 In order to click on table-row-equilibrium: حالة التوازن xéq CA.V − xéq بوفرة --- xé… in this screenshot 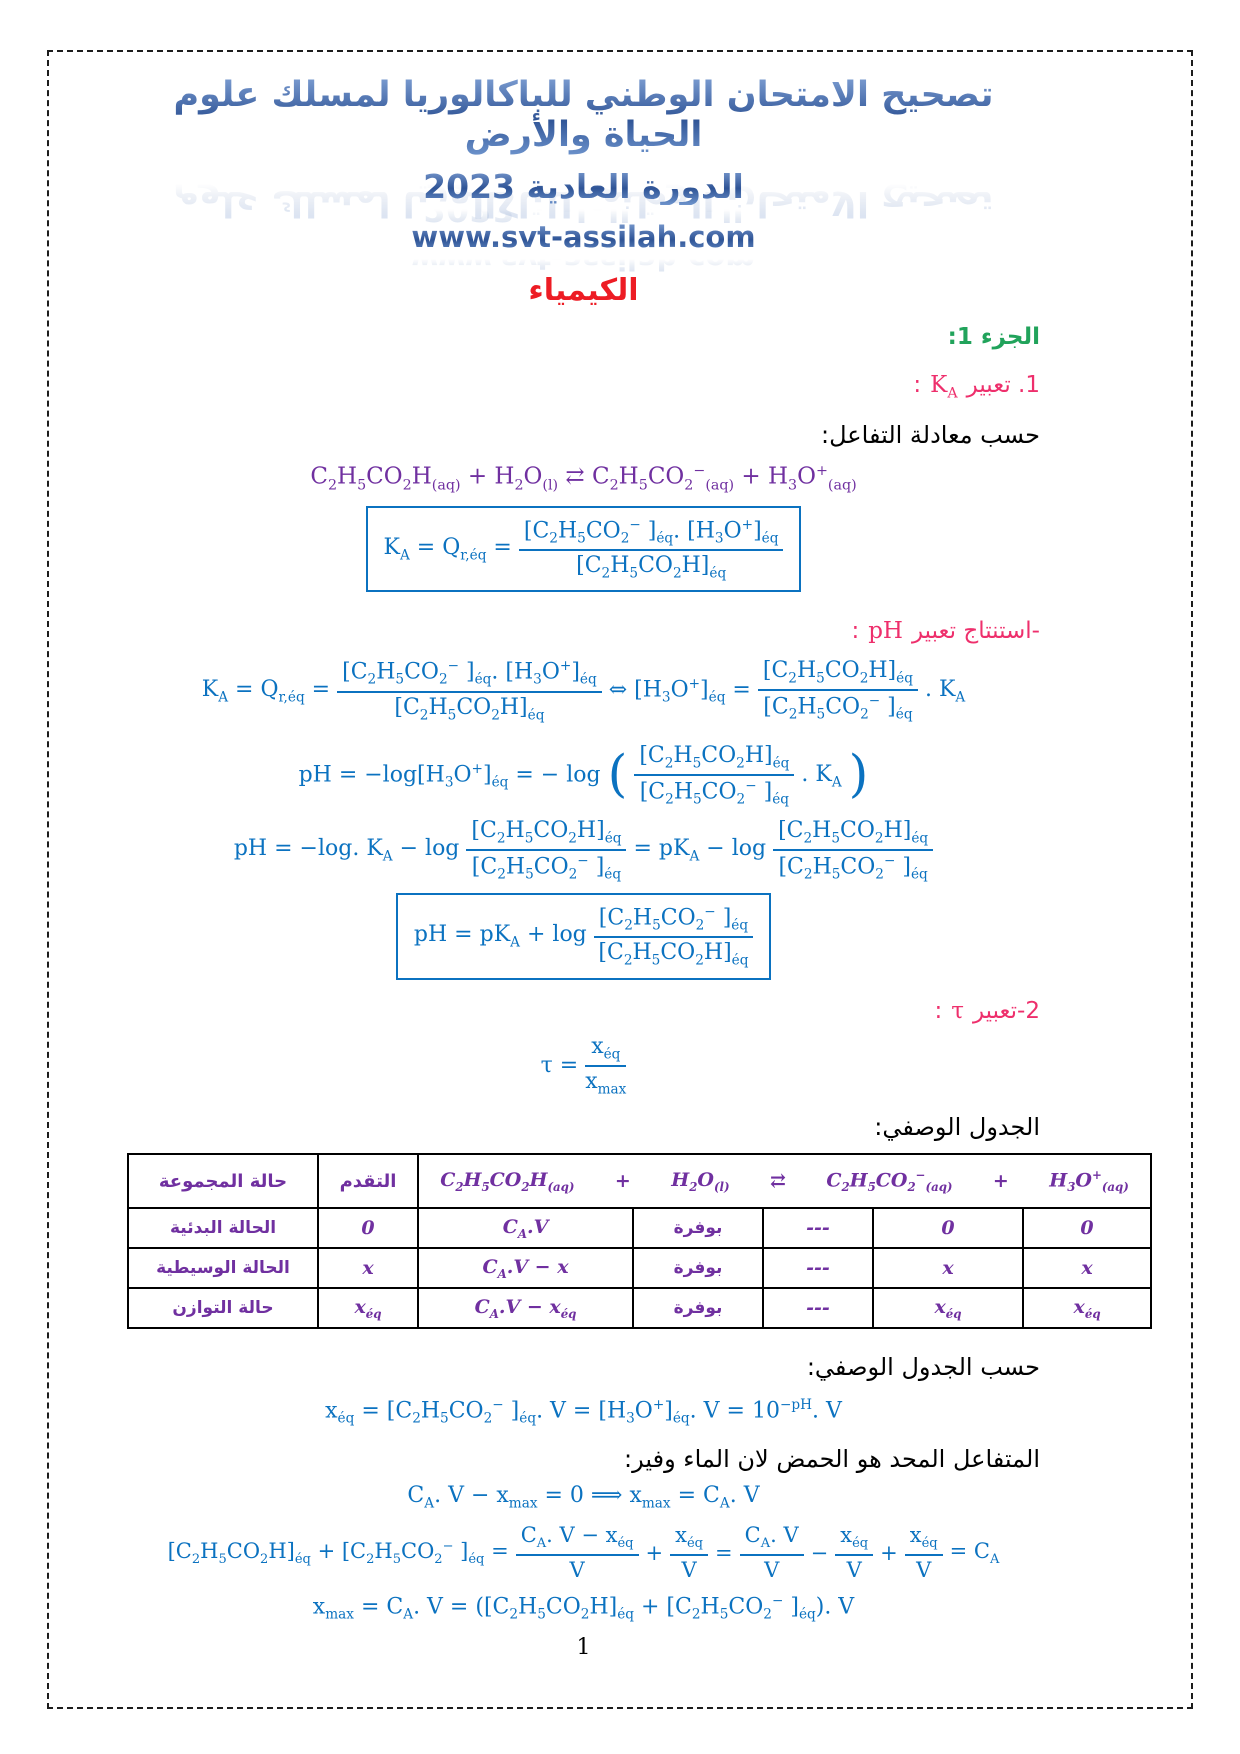, I will do `click(640, 1308)`.